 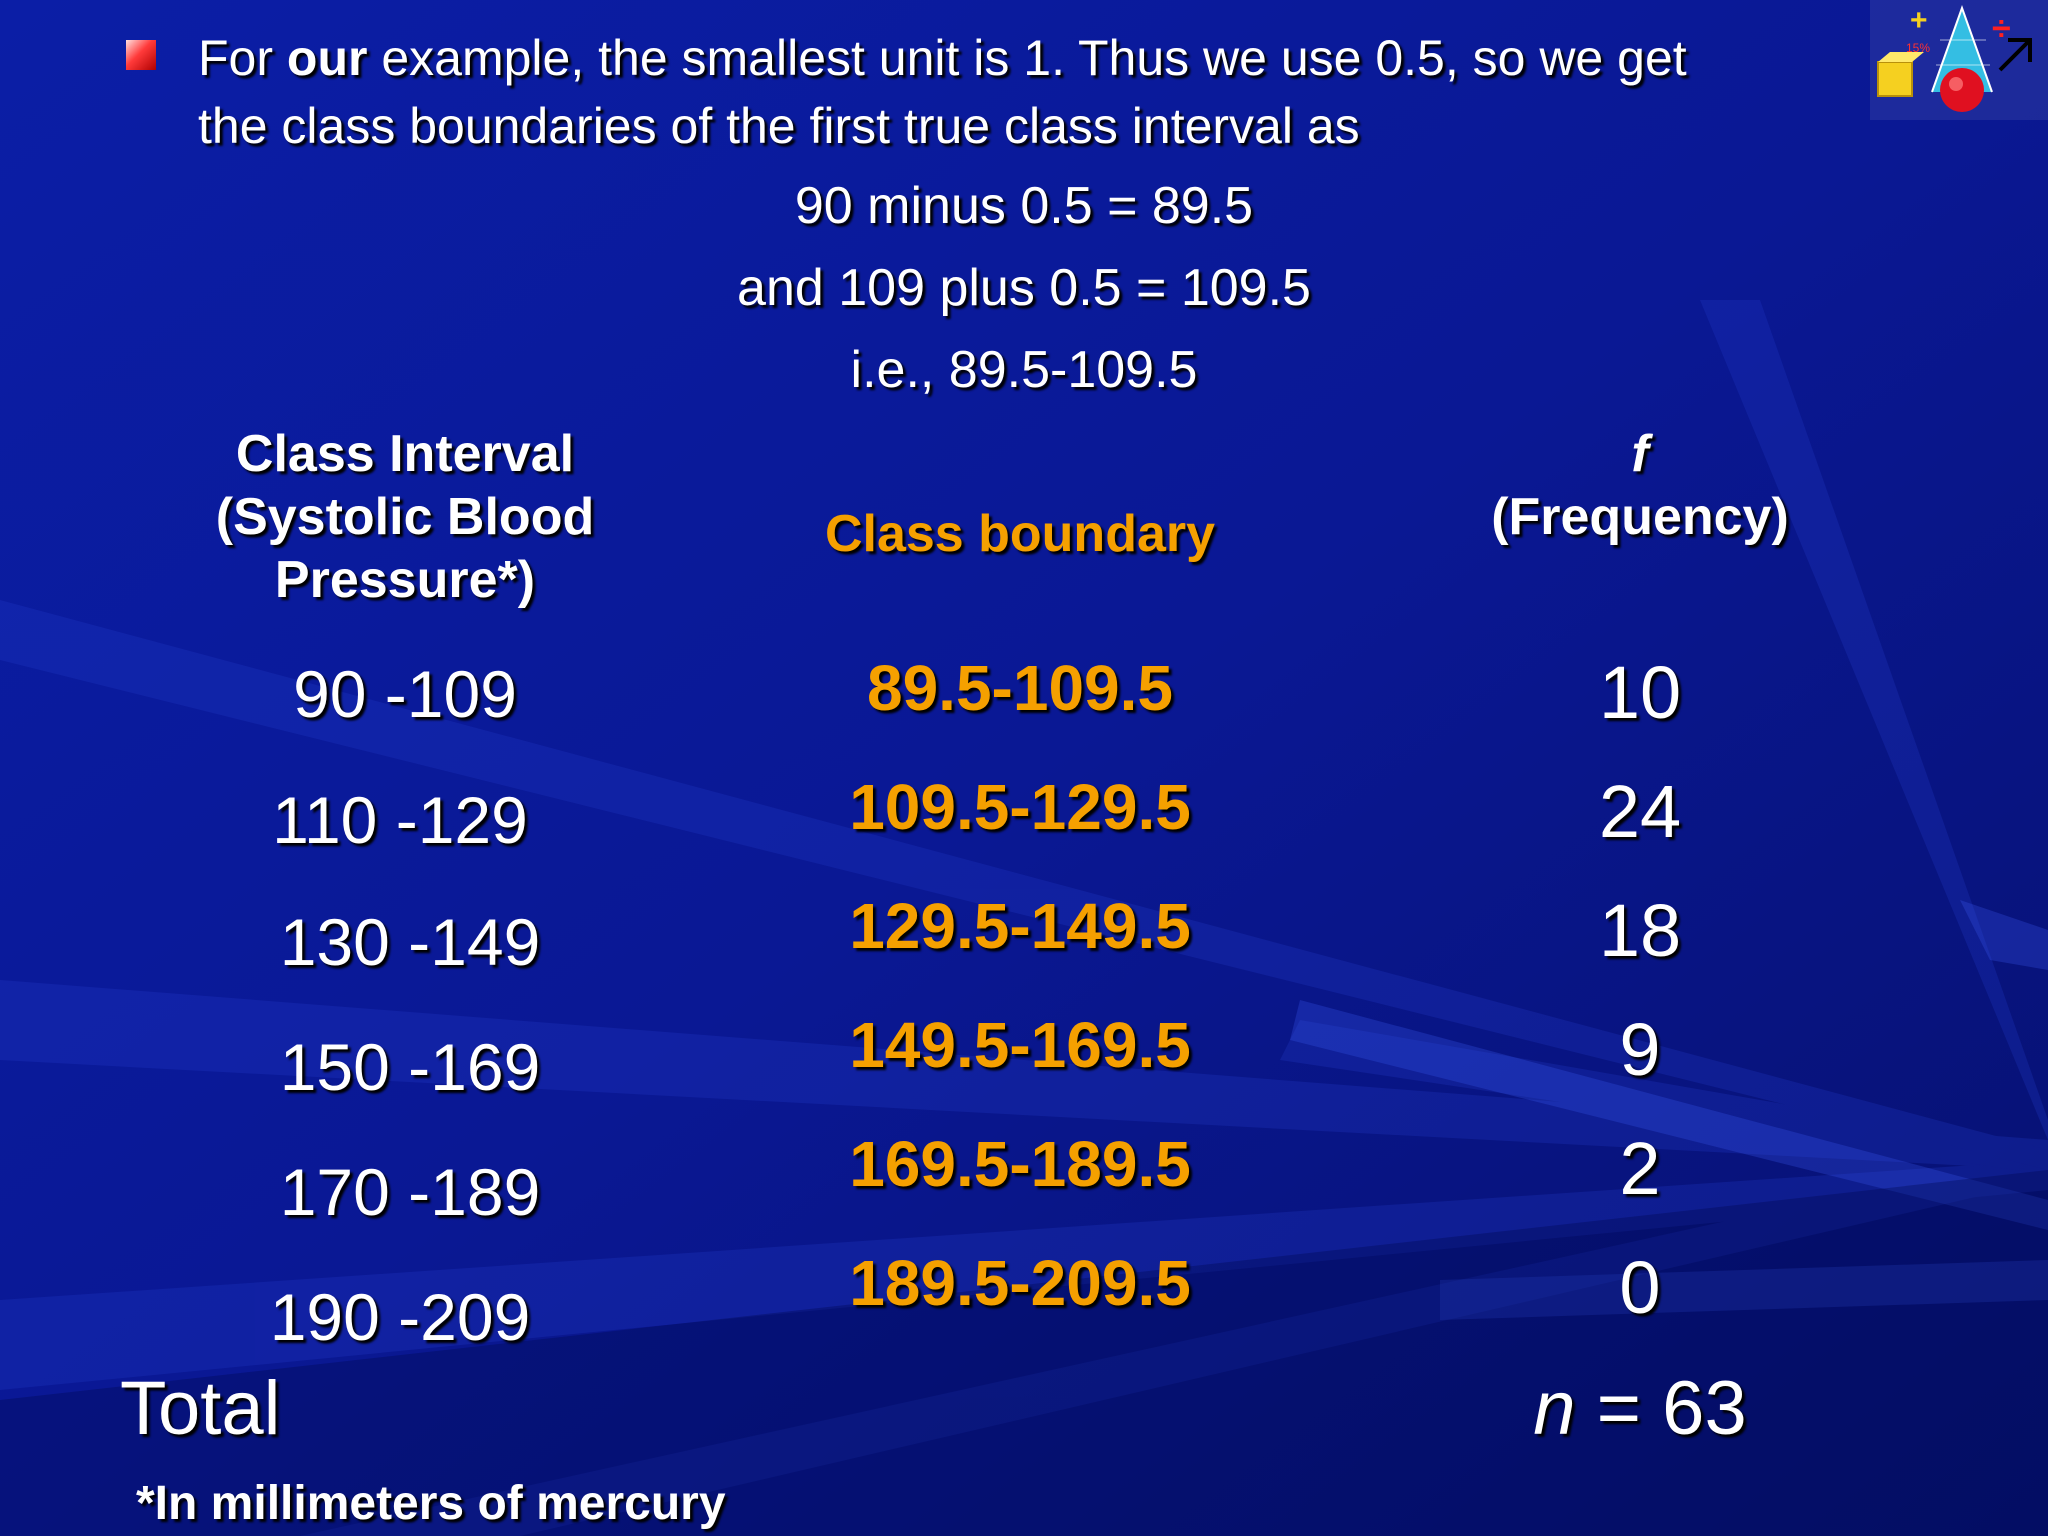 What do you see at coordinates (1640, 1168) in the screenshot?
I see `frequency-cell: 2` at bounding box center [1640, 1168].